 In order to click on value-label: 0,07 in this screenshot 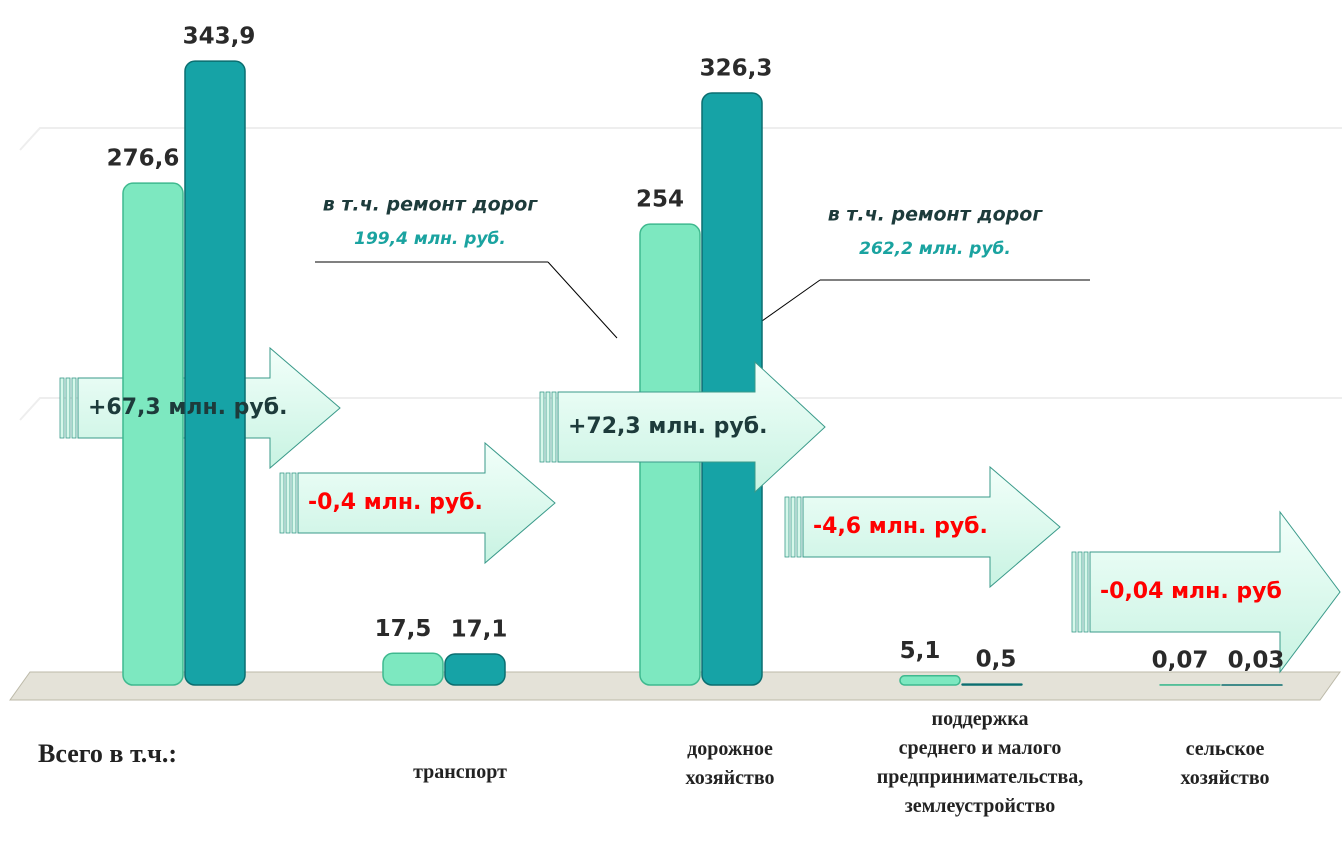, I will do `click(1180, 660)`.